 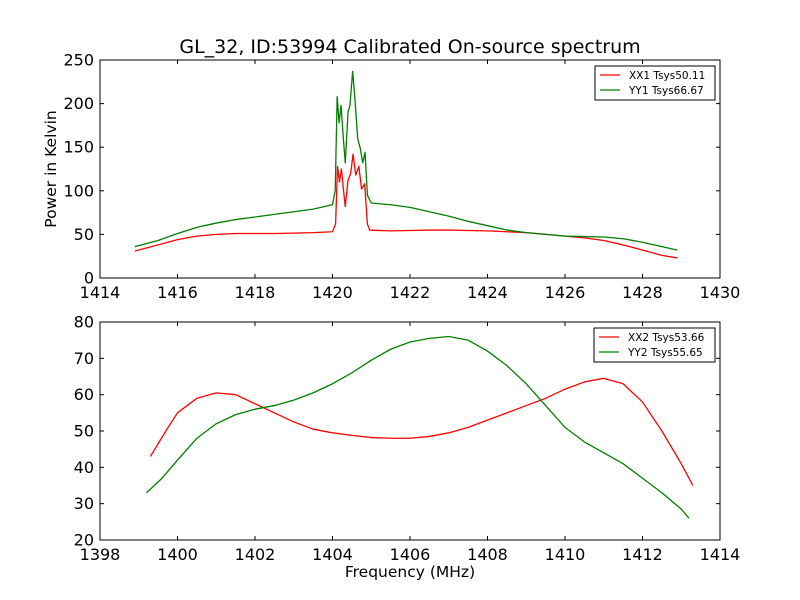 What do you see at coordinates (565, 554) in the screenshot?
I see `x-tick-label: 1410` at bounding box center [565, 554].